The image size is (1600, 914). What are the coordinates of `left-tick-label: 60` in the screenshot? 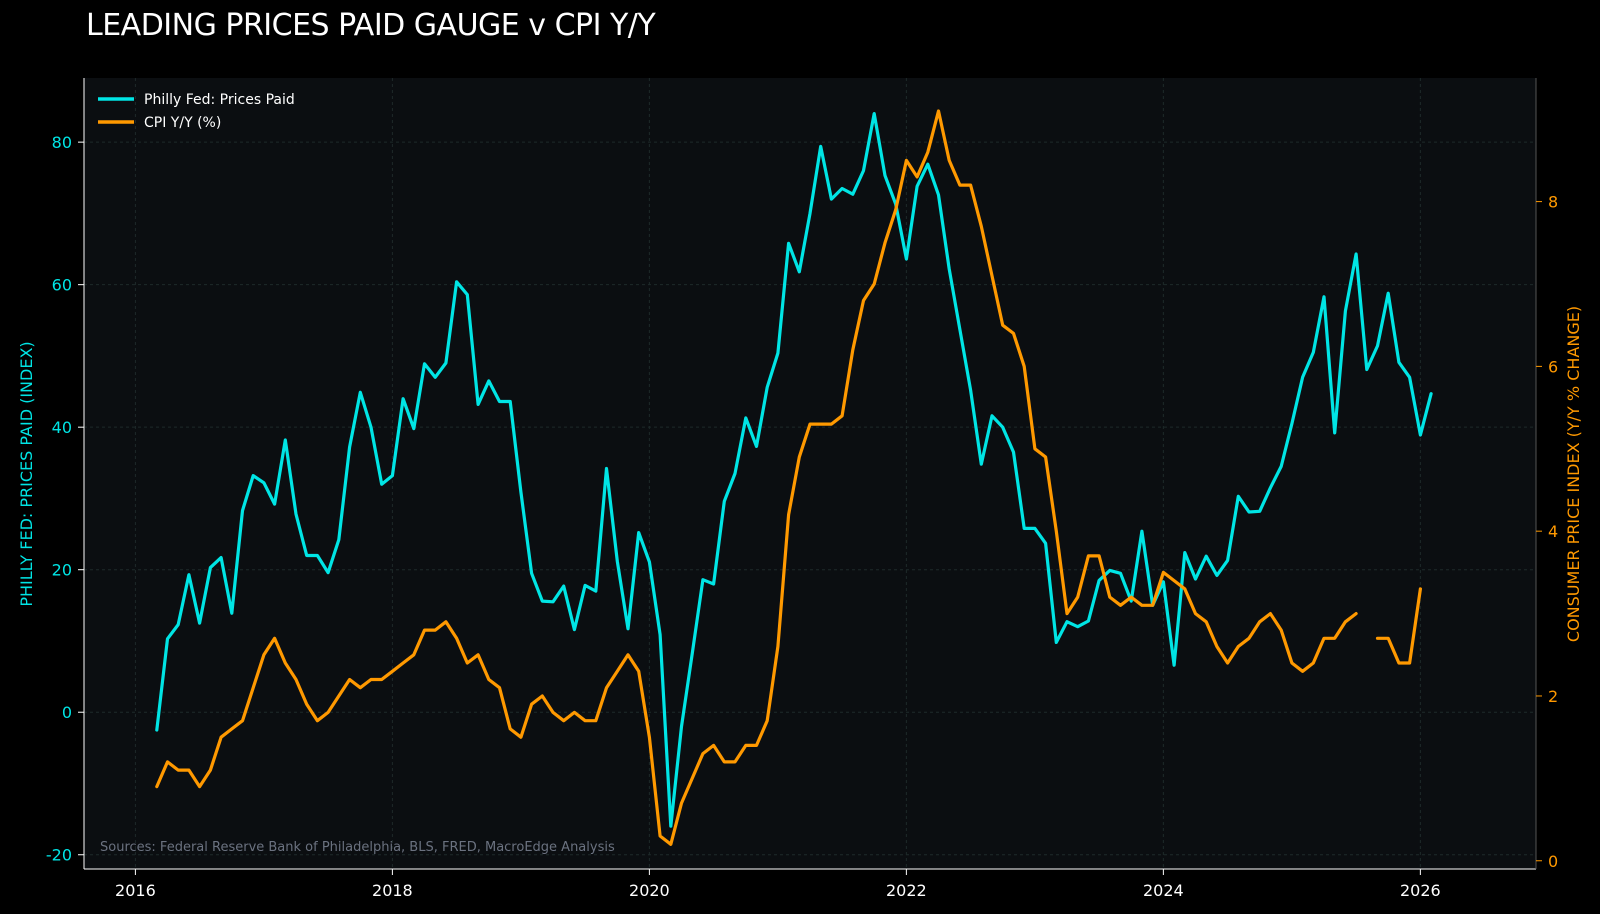 It's located at (62, 285).